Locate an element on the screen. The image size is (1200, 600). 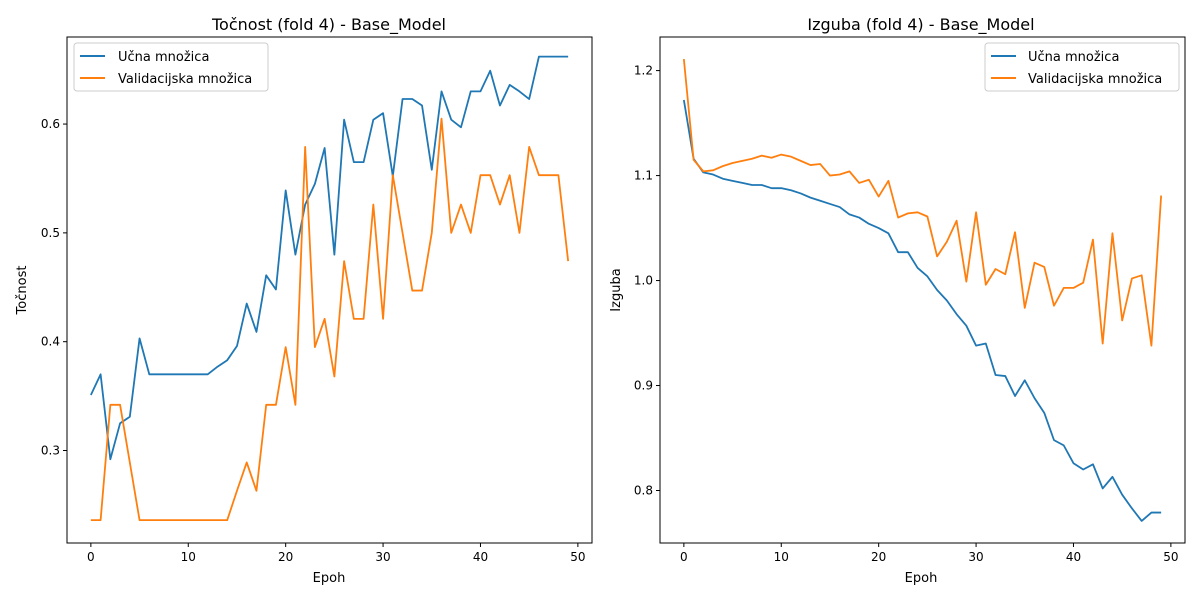
y-tick-label: 0.8 is located at coordinates (643, 491).